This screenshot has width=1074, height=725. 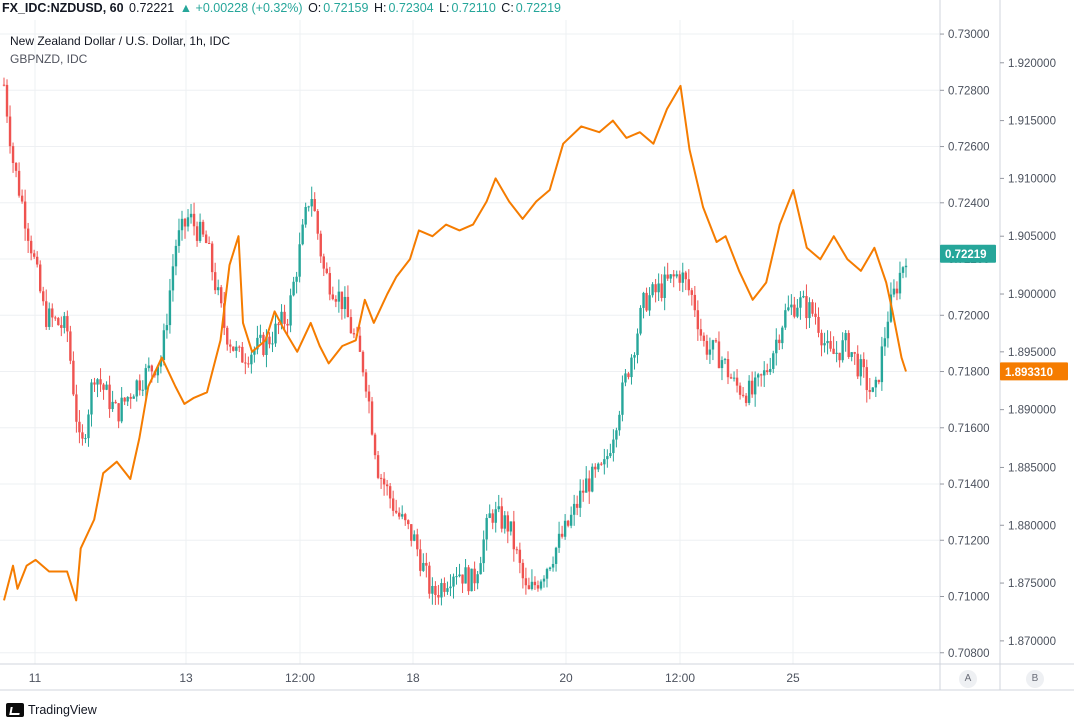 I want to click on right-axis-tick-label: 1.885000, so click(x=1032, y=468).